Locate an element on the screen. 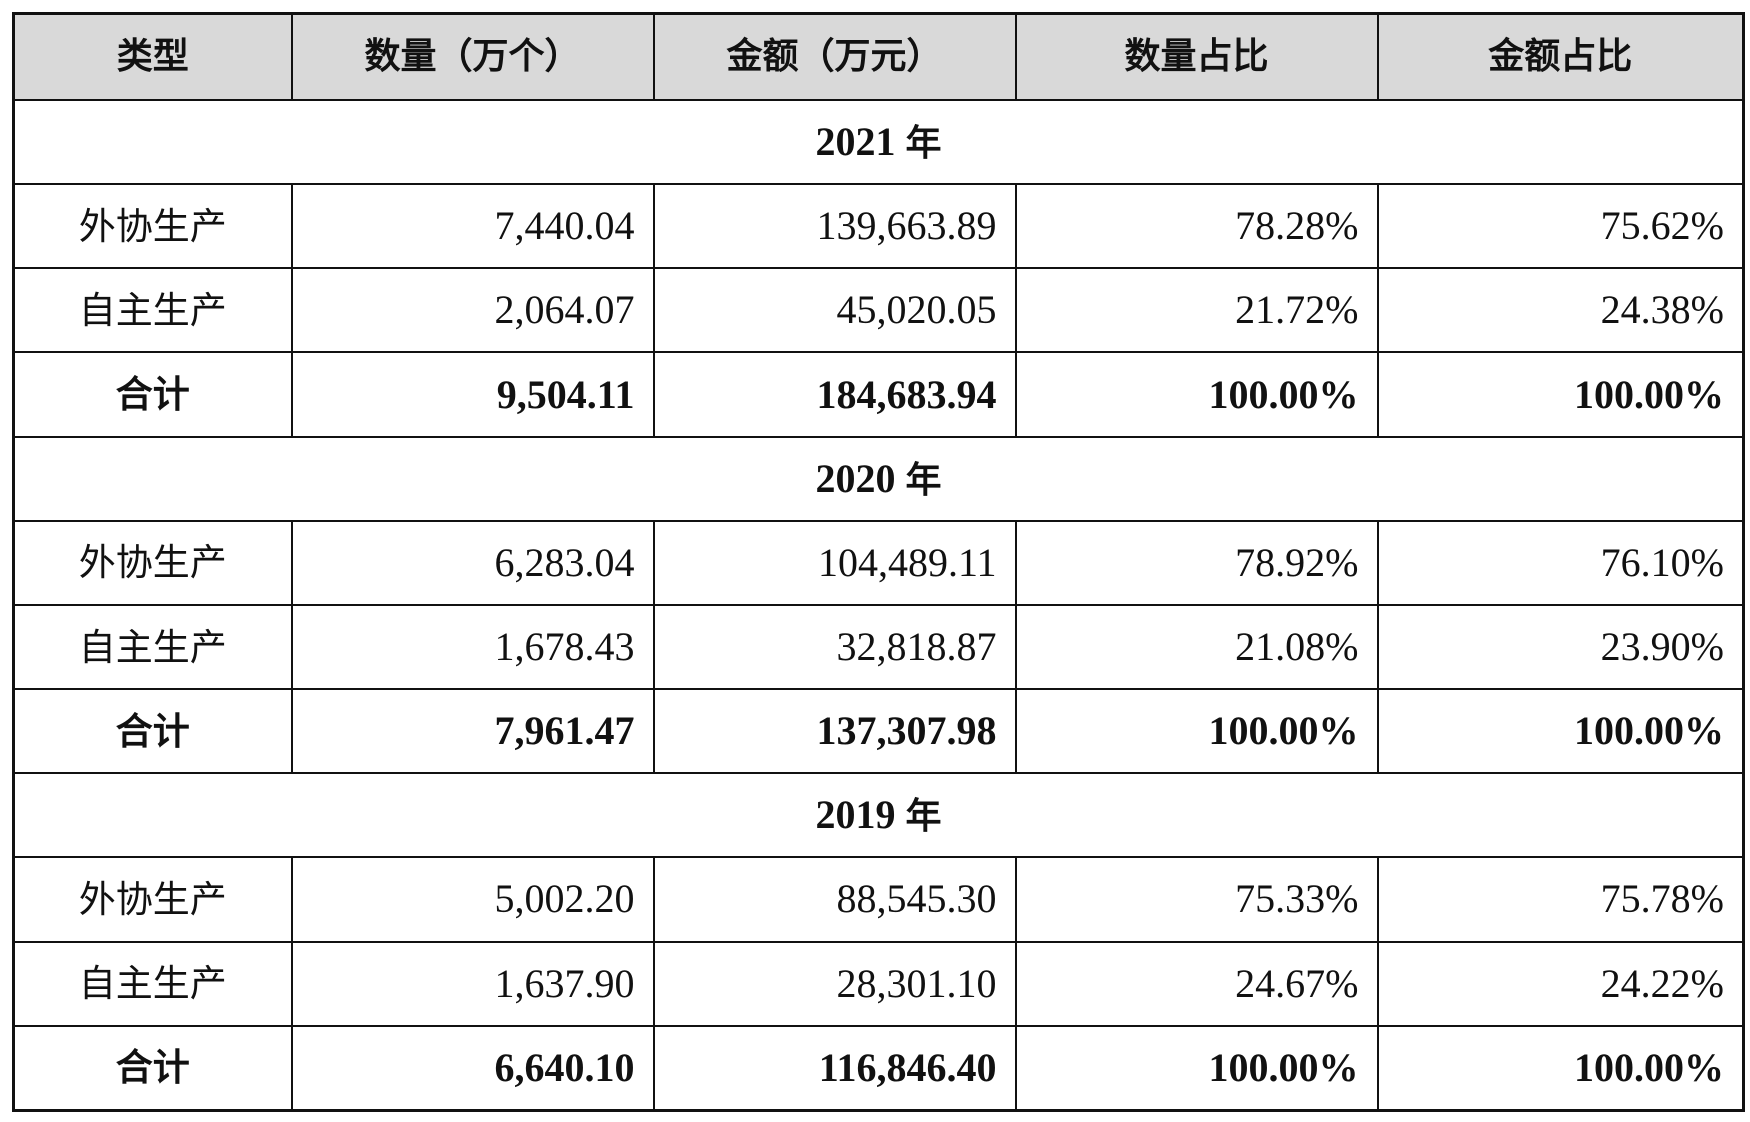 This screenshot has width=1750, height=1122. year-label: 2020 年 is located at coordinates (878, 478).